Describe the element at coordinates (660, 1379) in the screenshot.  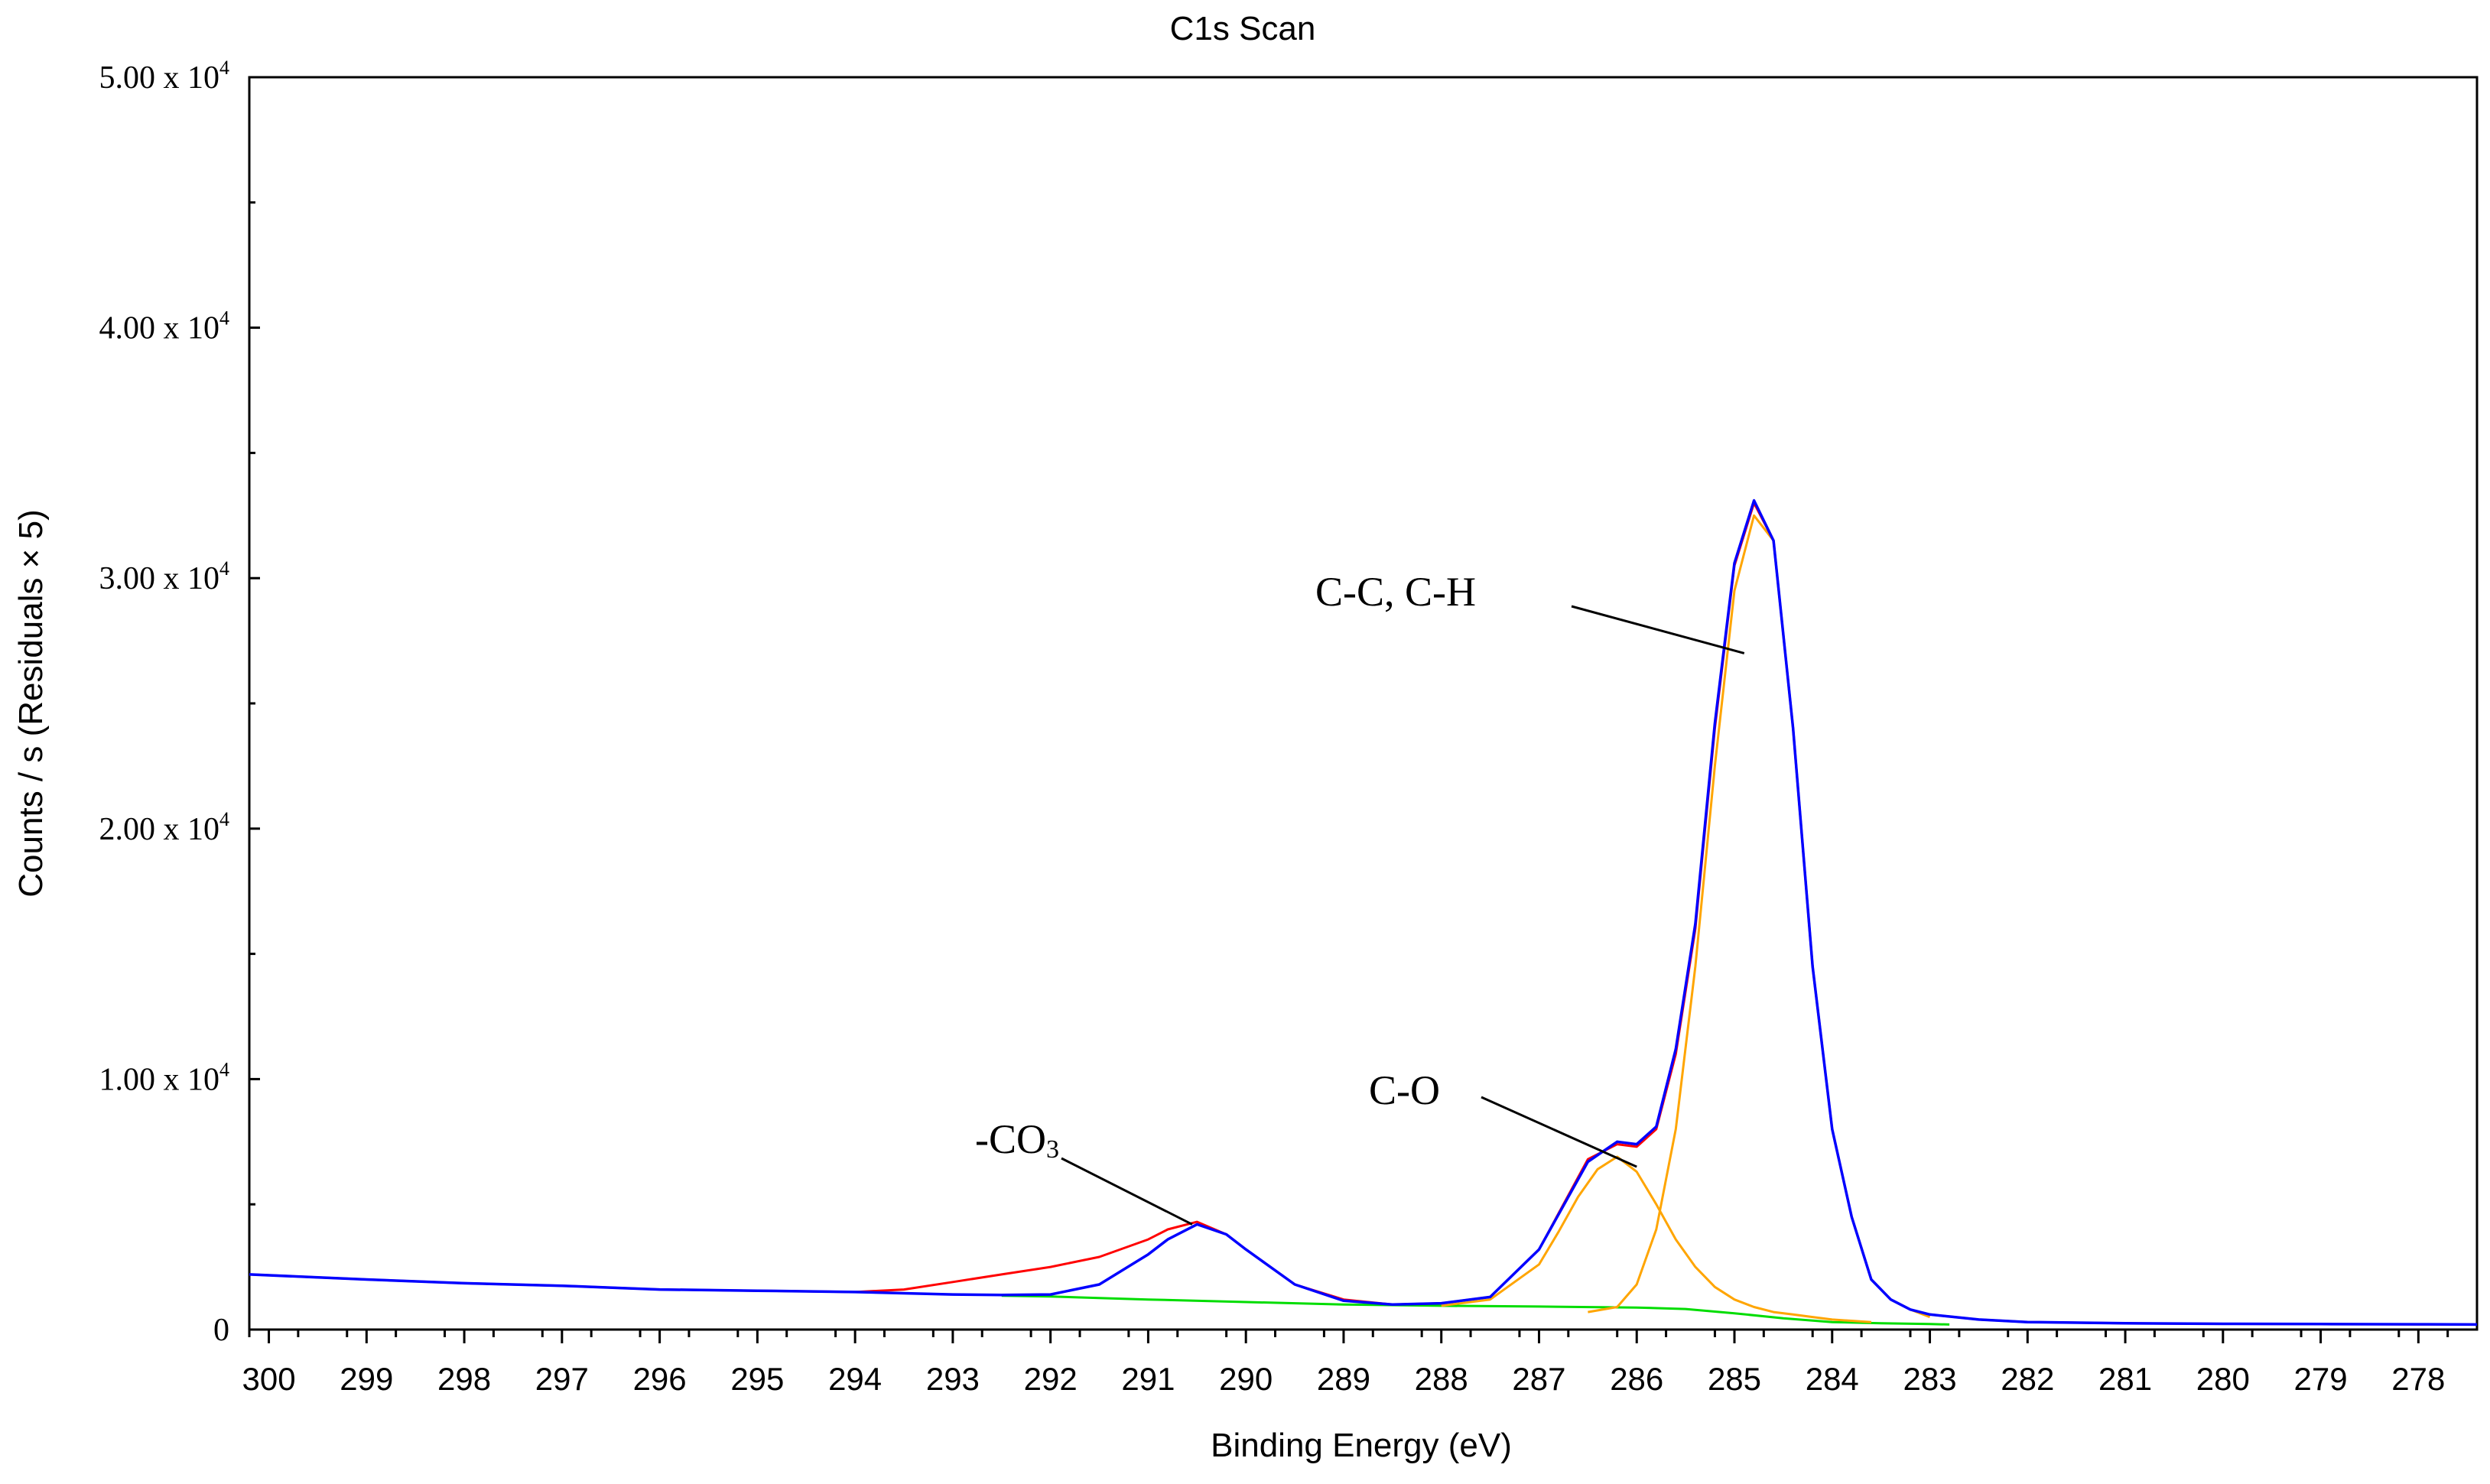
I see `x-tick-label: 296` at that location.